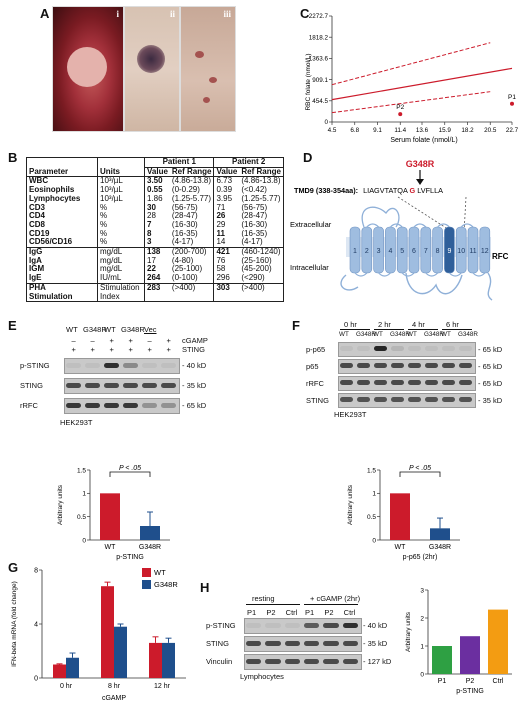 The image size is (520, 706). I want to click on y-tick-label: 0, so click(36, 678).